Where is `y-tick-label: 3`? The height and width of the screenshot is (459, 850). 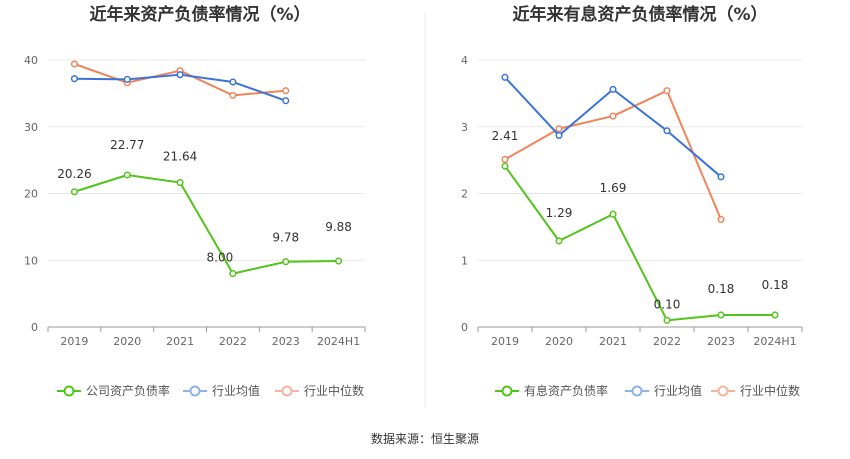
y-tick-label: 3 is located at coordinates (464, 127).